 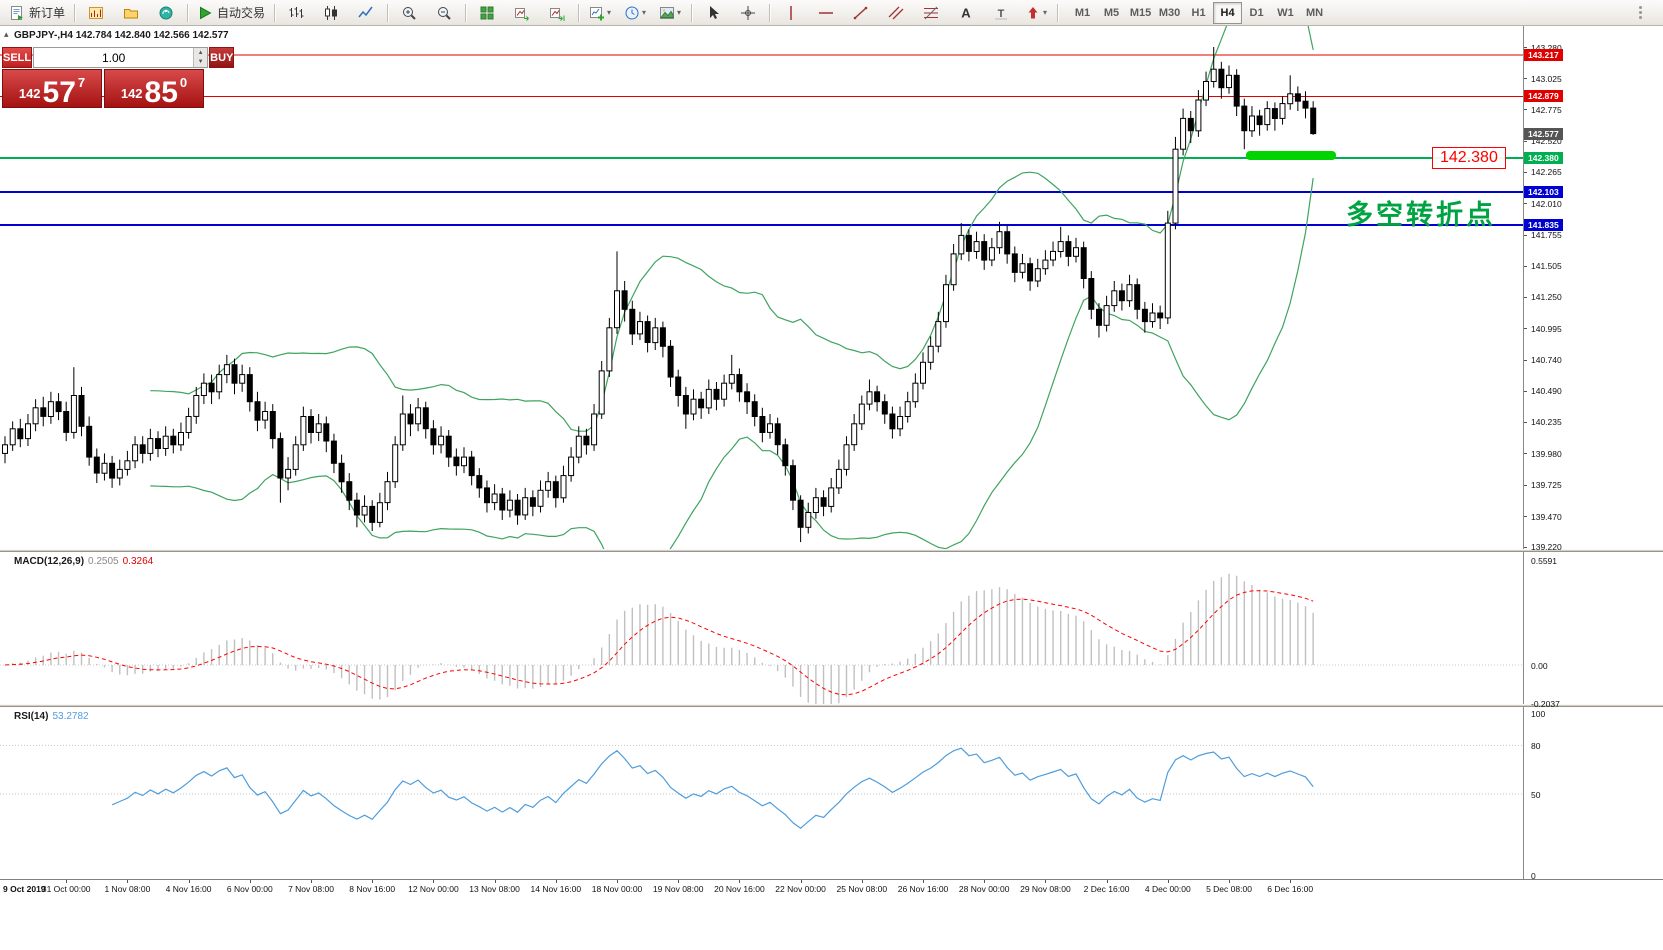 I want to click on buy-price-pipette: 0, so click(x=183, y=82).